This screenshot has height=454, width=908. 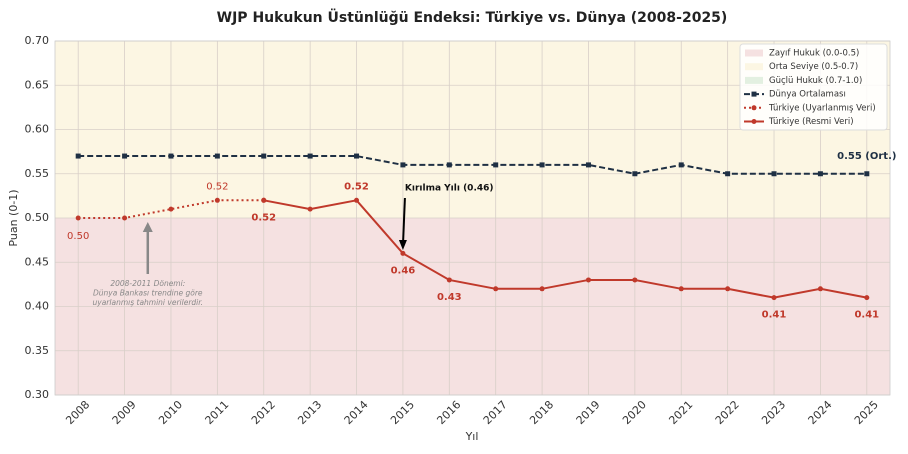 I want to click on y-tick-label: 0.30, so click(x=37, y=394).